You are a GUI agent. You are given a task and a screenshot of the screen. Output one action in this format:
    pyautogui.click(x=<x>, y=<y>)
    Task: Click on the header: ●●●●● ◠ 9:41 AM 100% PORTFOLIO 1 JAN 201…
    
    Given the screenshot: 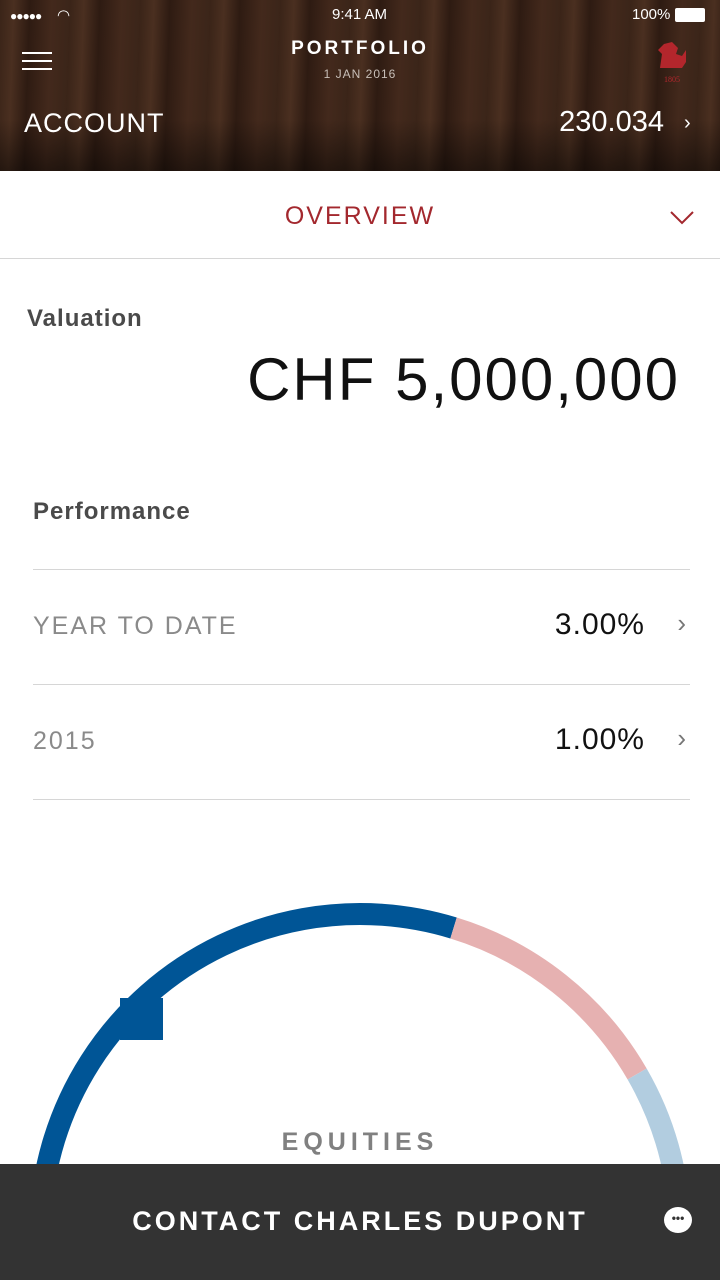 What is the action you would take?
    pyautogui.click(x=360, y=85)
    